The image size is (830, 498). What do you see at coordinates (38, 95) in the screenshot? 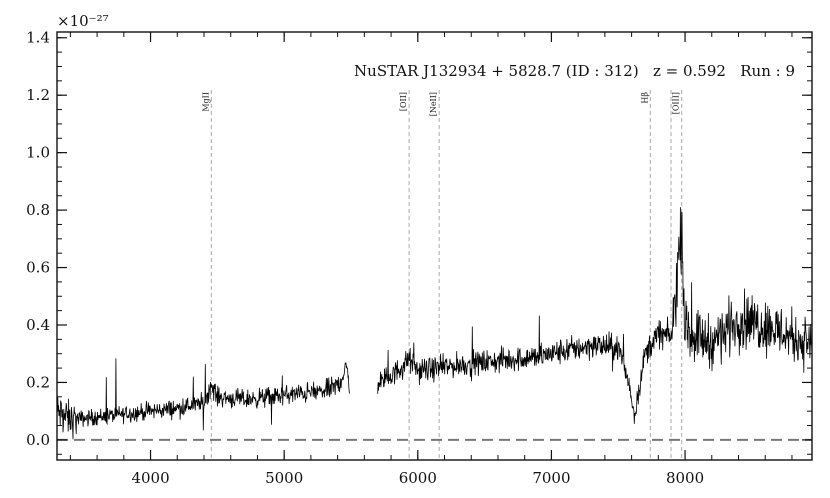
I see `y-tick-label: 1.2` at bounding box center [38, 95].